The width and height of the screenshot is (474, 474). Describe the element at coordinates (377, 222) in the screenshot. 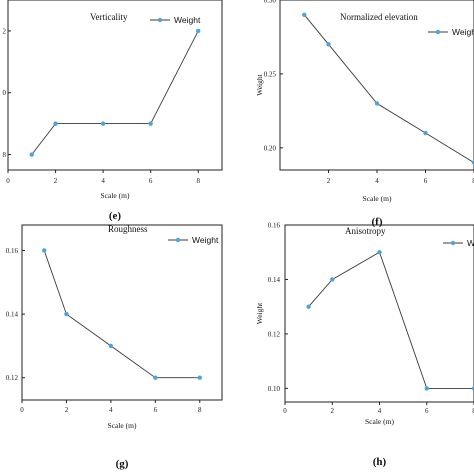

I see `panel-label: (f)` at that location.